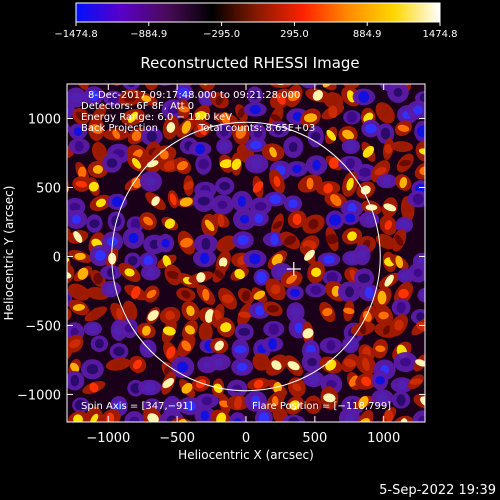 The width and height of the screenshot is (500, 500). What do you see at coordinates (437, 490) in the screenshot?
I see `render-timestamp: 5-Sep-2022 19:39` at bounding box center [437, 490].